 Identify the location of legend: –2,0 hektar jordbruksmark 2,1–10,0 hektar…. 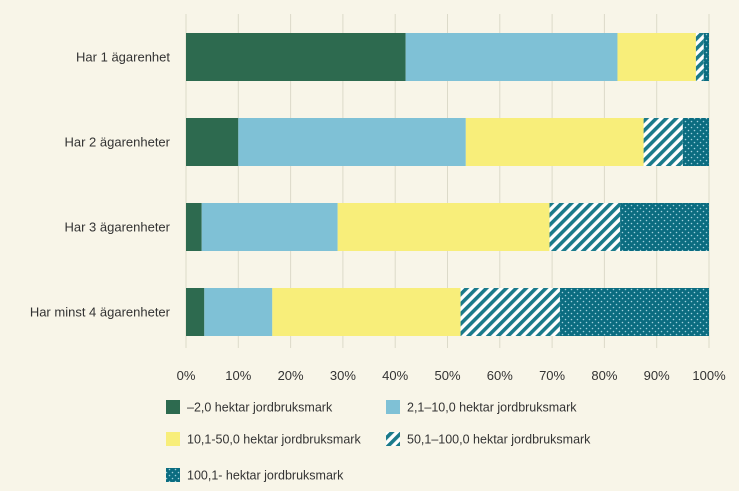
(378, 441).